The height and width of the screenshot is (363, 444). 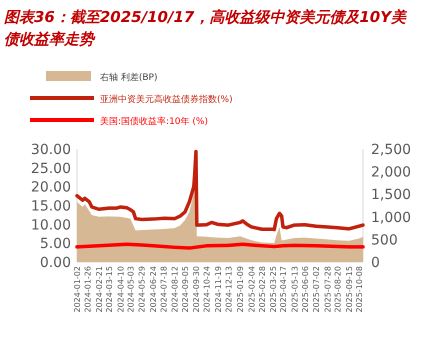 I want to click on x-tick-label: 2024-06-24, so click(x=153, y=289).